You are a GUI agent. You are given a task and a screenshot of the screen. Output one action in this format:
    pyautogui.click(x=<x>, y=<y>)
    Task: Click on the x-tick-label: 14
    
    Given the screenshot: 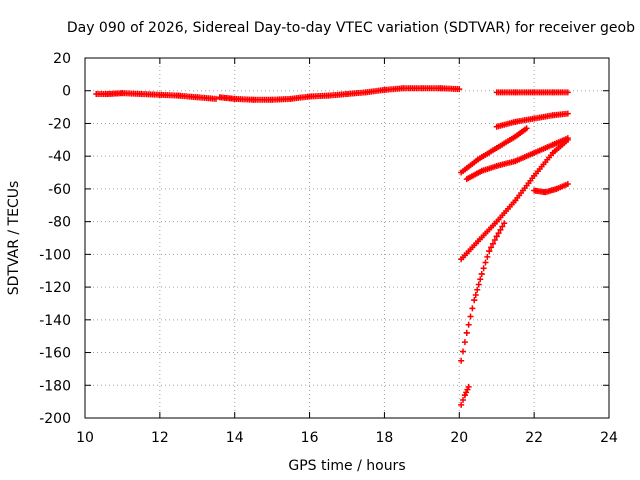 What is the action you would take?
    pyautogui.click(x=235, y=438)
    